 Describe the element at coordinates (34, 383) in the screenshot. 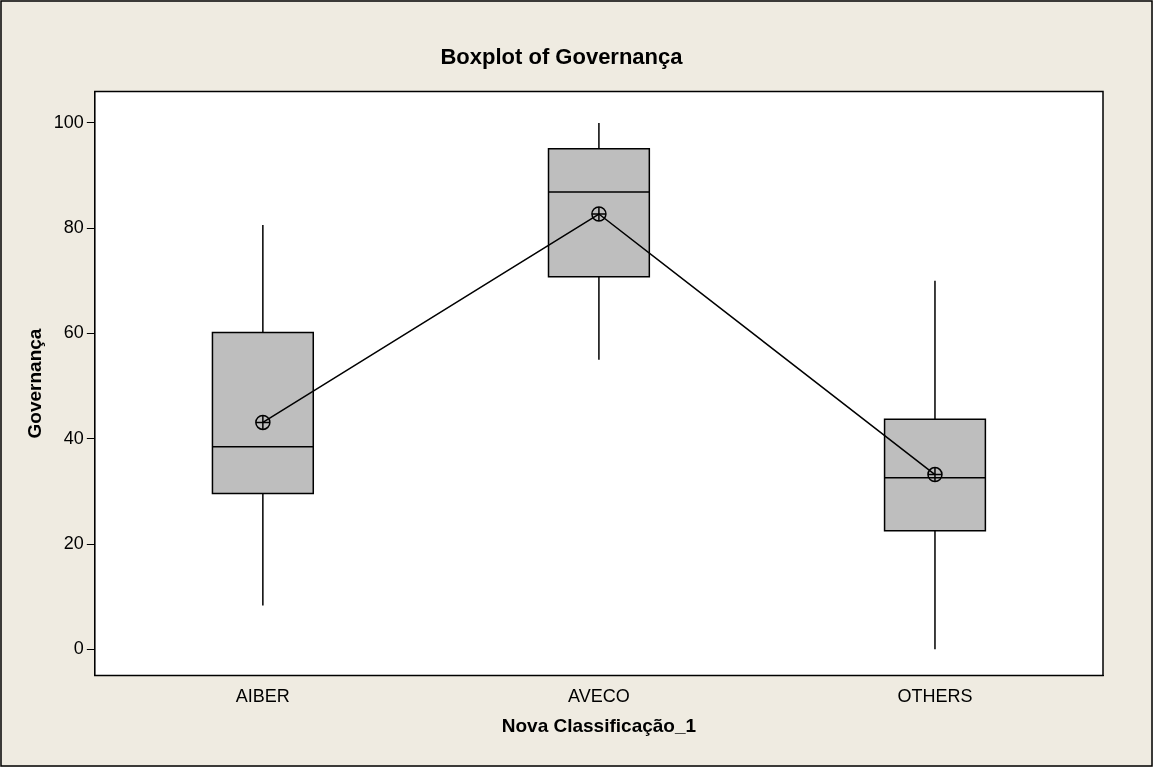

I see `y-axis-title: Governança` at that location.